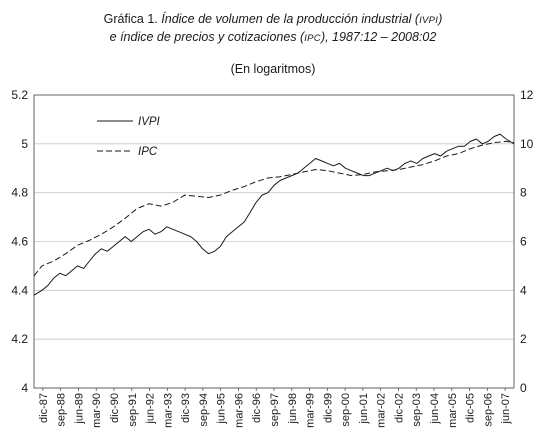  I want to click on x-tick-label: mar-93, so click(168, 410).